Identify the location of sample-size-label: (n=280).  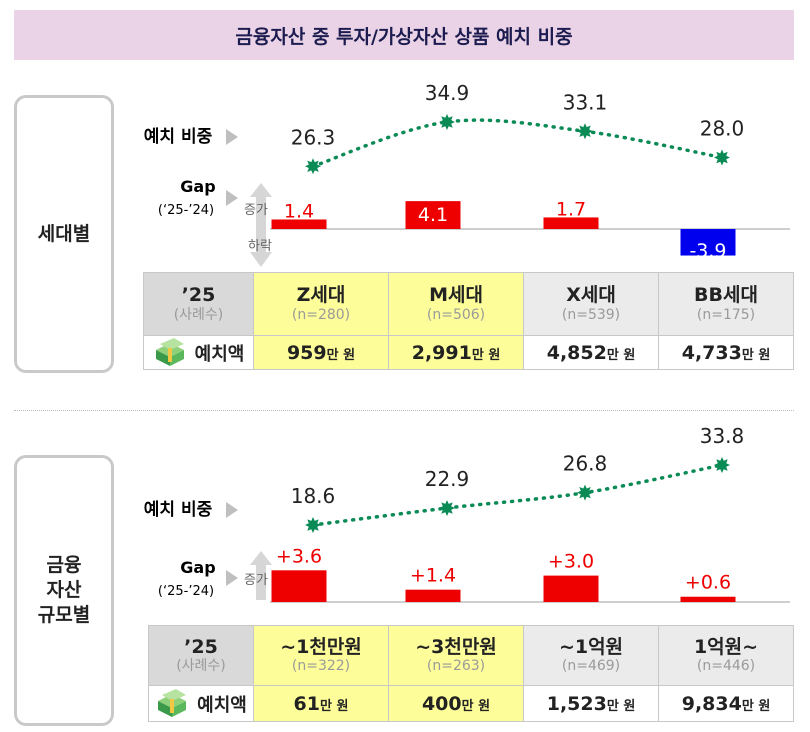
(321, 314).